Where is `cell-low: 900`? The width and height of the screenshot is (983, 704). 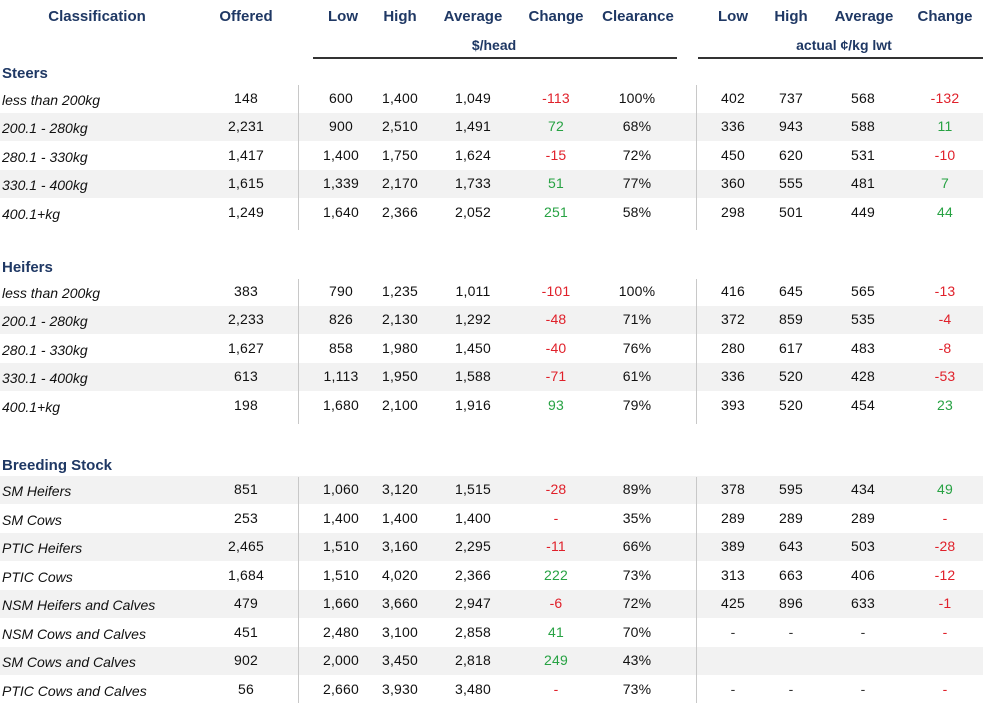 cell-low: 900 is located at coordinates (341, 126).